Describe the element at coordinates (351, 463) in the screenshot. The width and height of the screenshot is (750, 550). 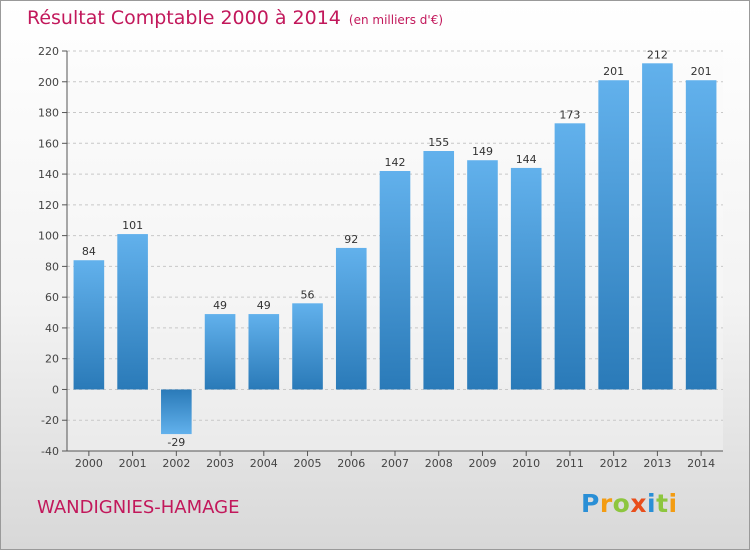
I see `x-tick-label: 2006` at that location.